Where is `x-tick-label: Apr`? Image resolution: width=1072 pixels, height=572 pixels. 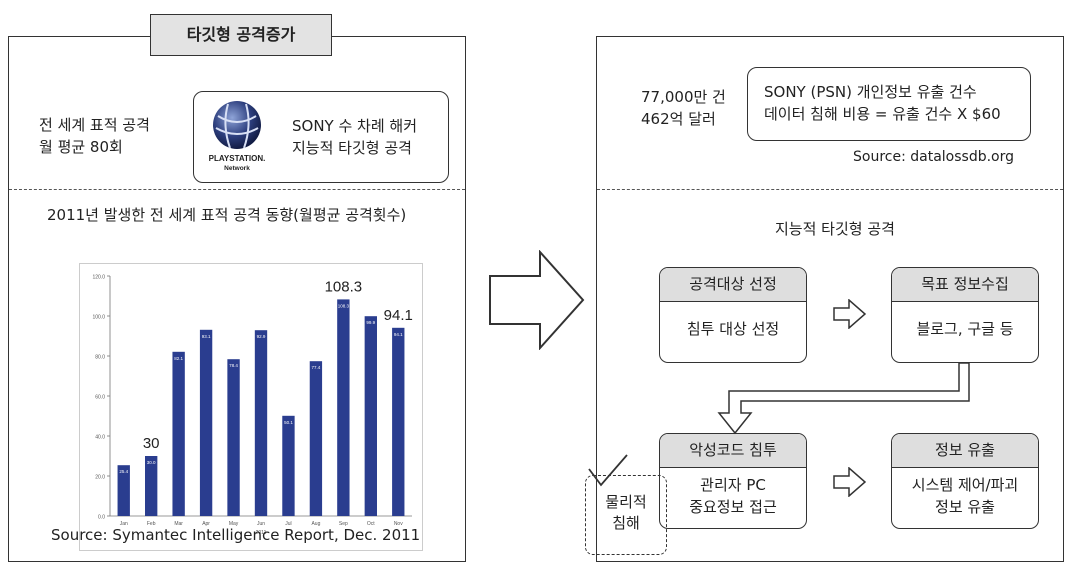
x-tick-label: Apr is located at coordinates (206, 524).